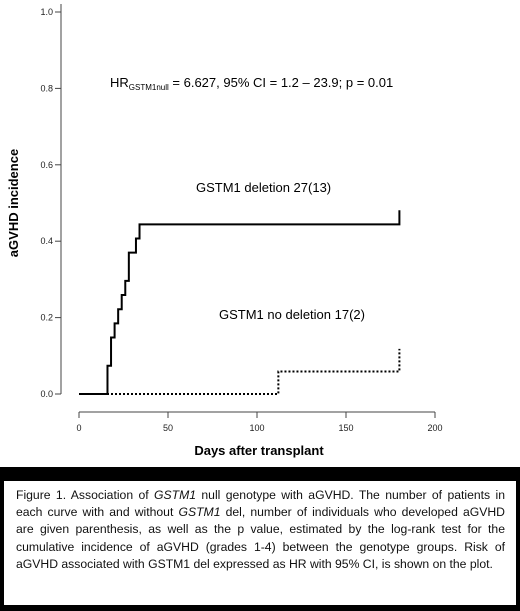 The image size is (520, 611). What do you see at coordinates (256, 428) in the screenshot?
I see `x-tick-label: 100` at bounding box center [256, 428].